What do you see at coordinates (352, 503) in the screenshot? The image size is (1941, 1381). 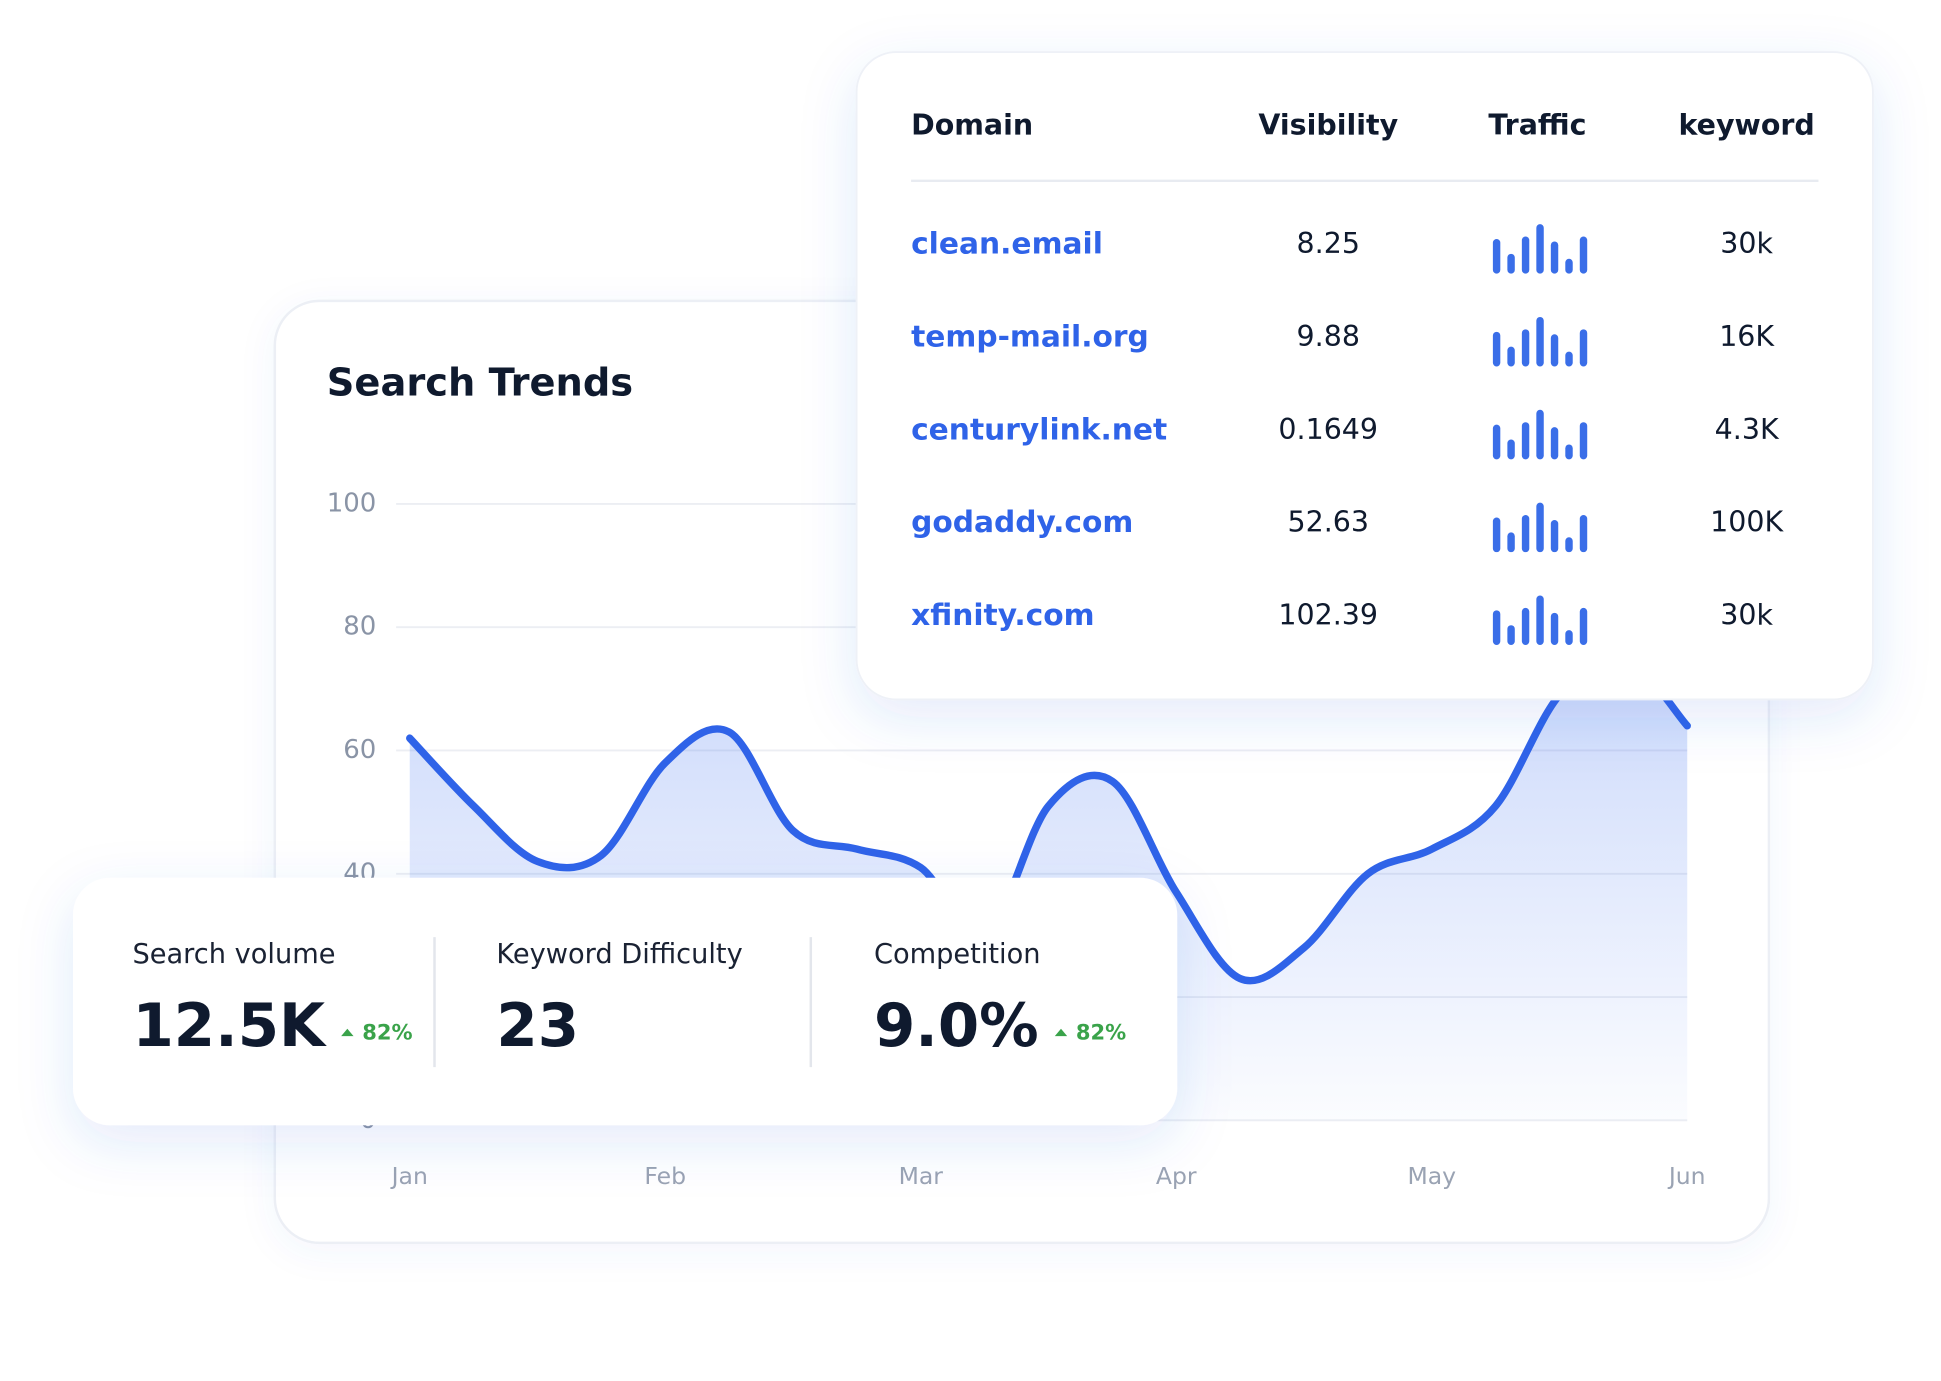 I see `y-tick-label: 100` at bounding box center [352, 503].